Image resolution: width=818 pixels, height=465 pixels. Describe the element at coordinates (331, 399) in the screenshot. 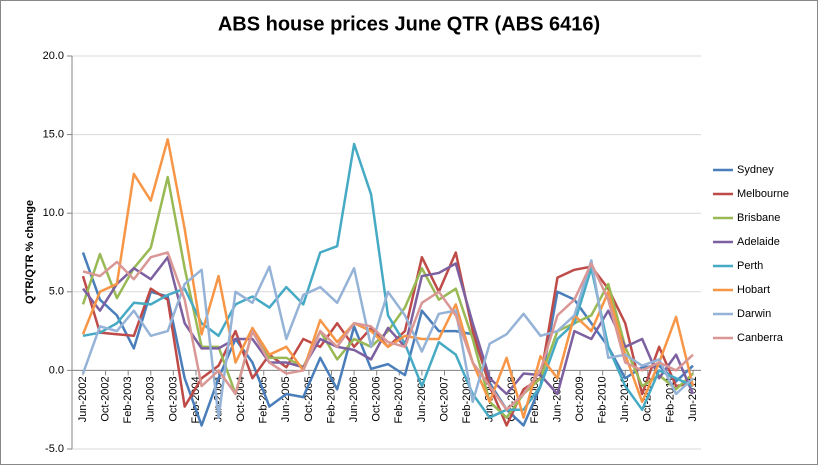

I see `x-tick-label: Feb-2006` at that location.